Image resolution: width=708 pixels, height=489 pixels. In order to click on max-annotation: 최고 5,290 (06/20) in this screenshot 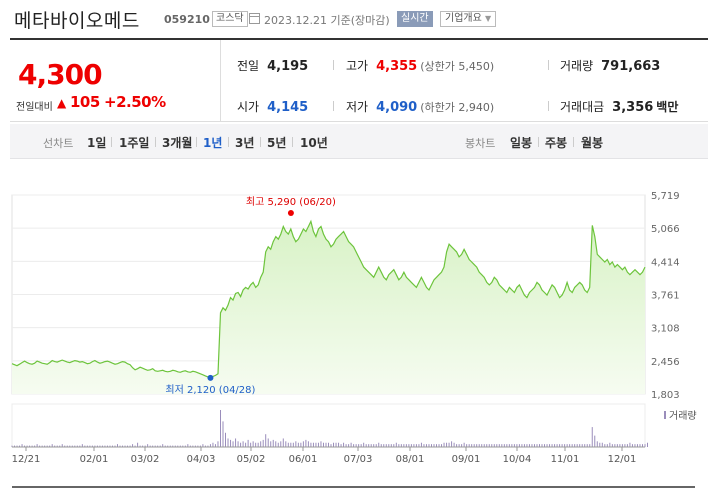, I will do `click(291, 202)`.